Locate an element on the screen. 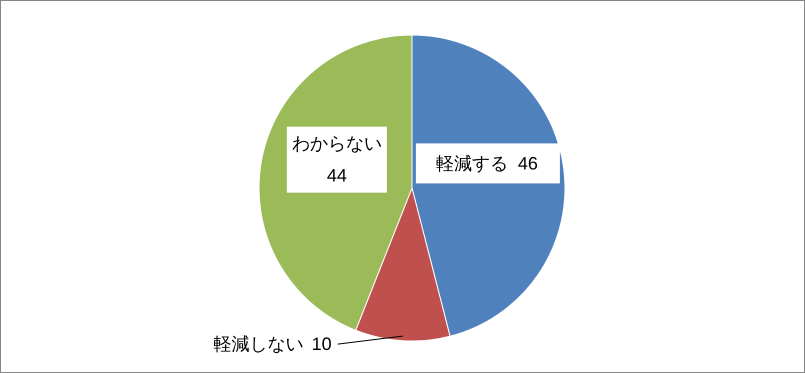 Image resolution: width=805 pixels, height=373 pixels. slice-label: 軽減する is located at coordinates (472, 163).